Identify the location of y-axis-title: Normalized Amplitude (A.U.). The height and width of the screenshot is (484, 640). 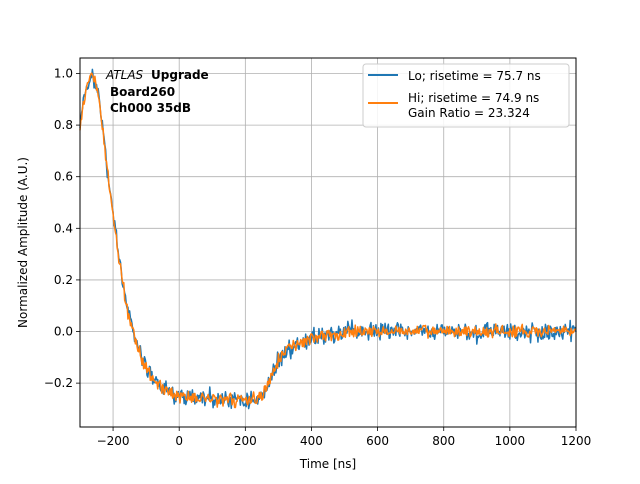
(23, 242).